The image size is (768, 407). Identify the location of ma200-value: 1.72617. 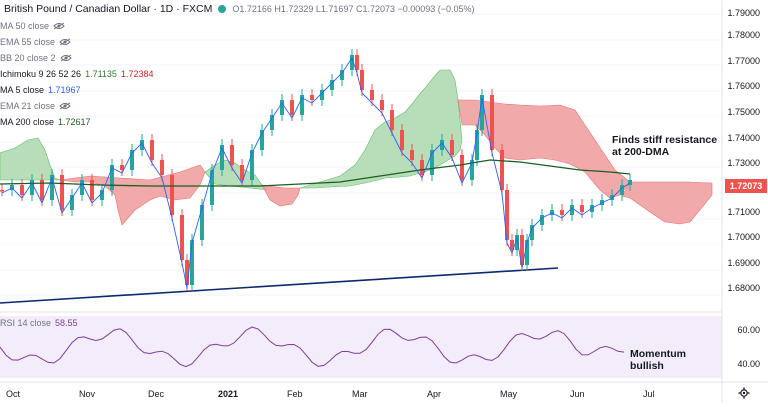
(74, 122).